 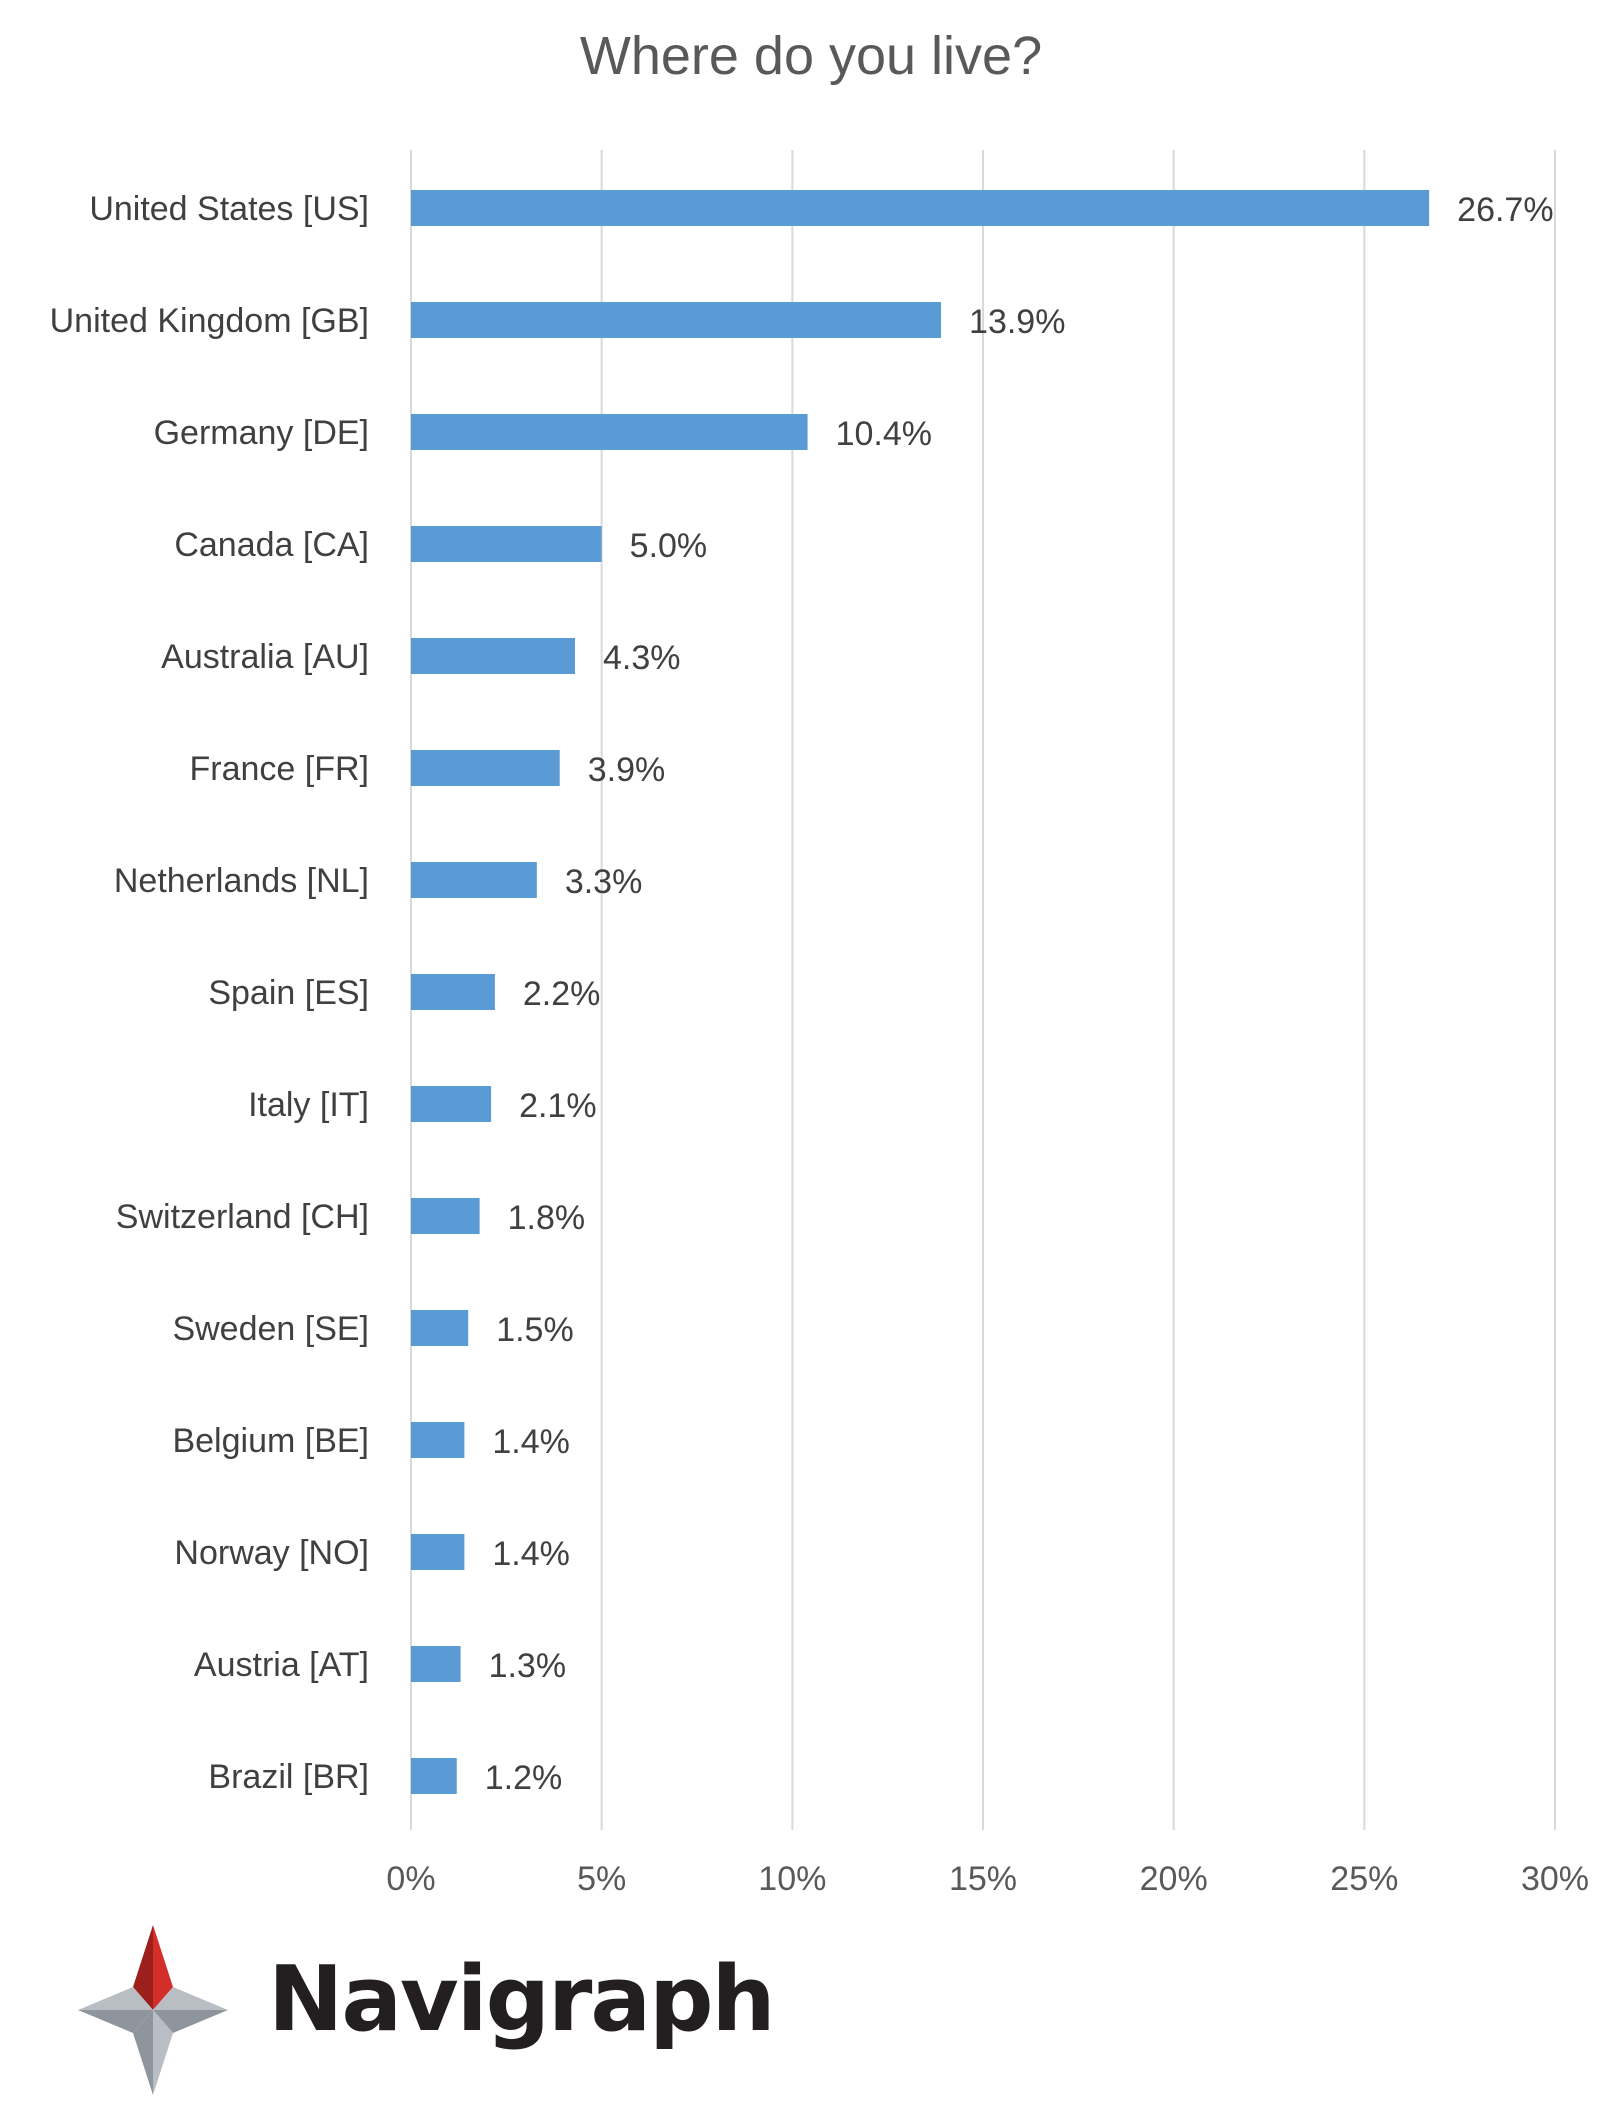 What do you see at coordinates (271, 1553) in the screenshot?
I see `category-label: Norway [NO]` at bounding box center [271, 1553].